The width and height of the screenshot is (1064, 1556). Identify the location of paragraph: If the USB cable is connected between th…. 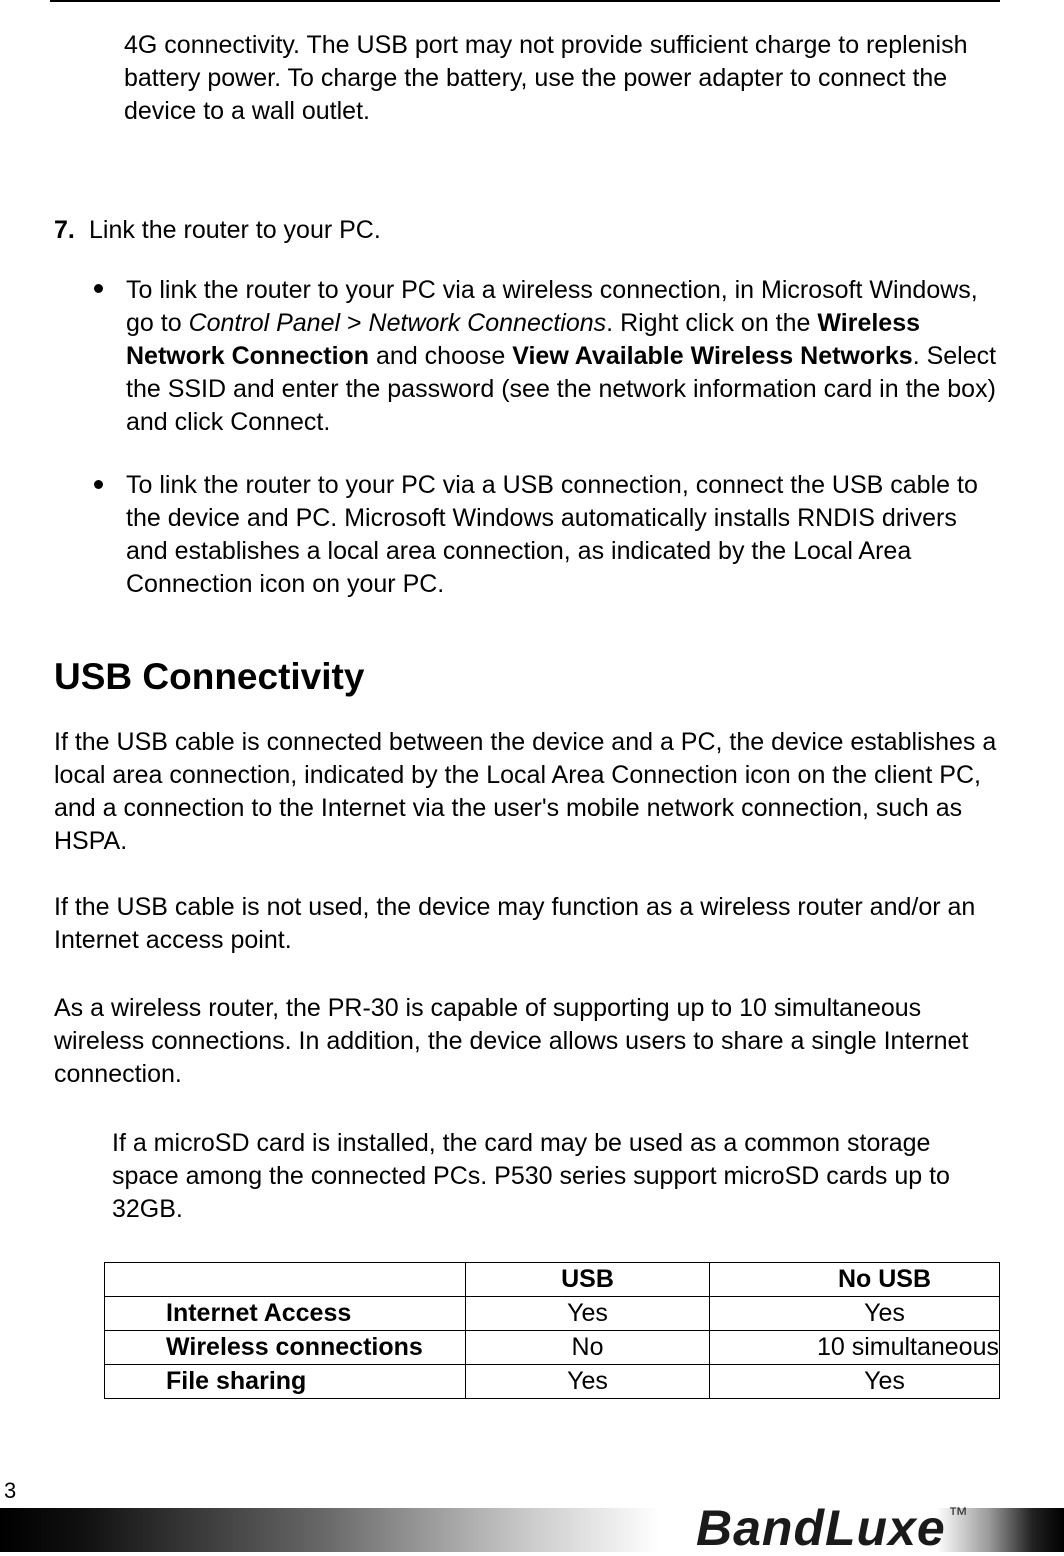
(525, 791).